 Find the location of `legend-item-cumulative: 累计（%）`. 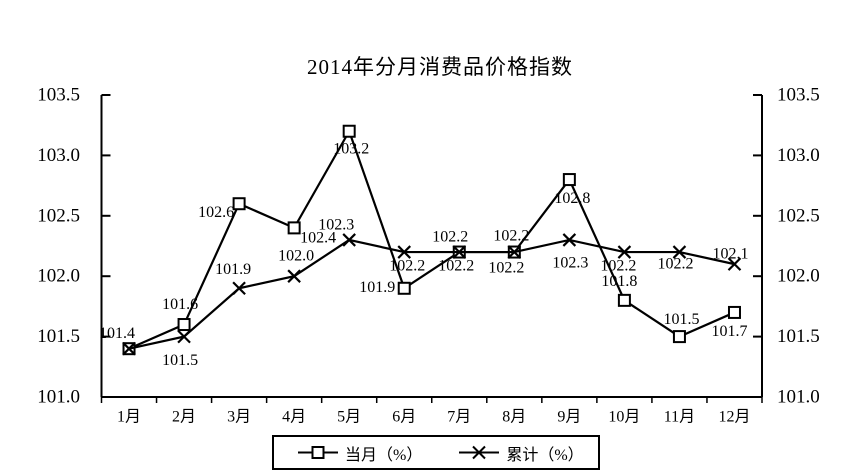

legend-item-cumulative: 累计（%） is located at coordinates (521, 453).